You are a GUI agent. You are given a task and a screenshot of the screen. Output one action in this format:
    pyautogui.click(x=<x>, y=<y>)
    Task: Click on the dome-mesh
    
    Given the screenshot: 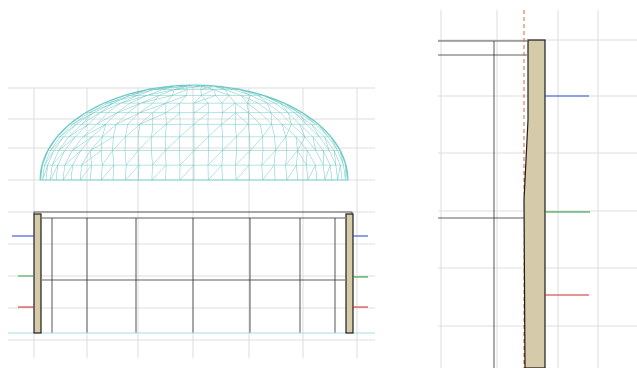 What is the action you would take?
    pyautogui.click(x=194, y=132)
    